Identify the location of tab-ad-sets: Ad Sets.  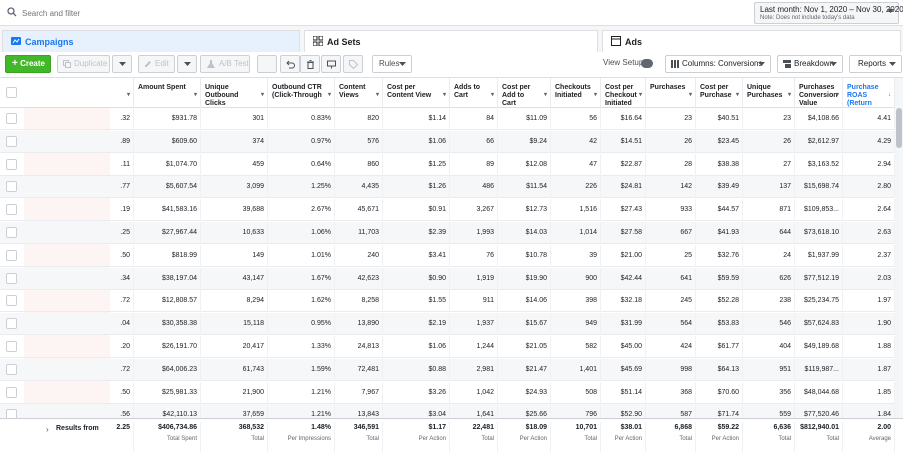
(451, 41).